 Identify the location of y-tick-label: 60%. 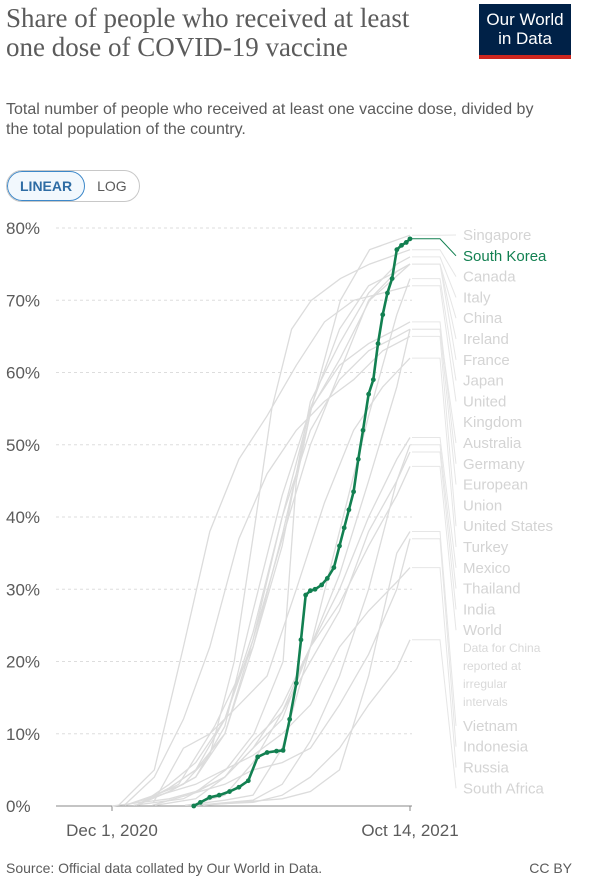
(23, 373).